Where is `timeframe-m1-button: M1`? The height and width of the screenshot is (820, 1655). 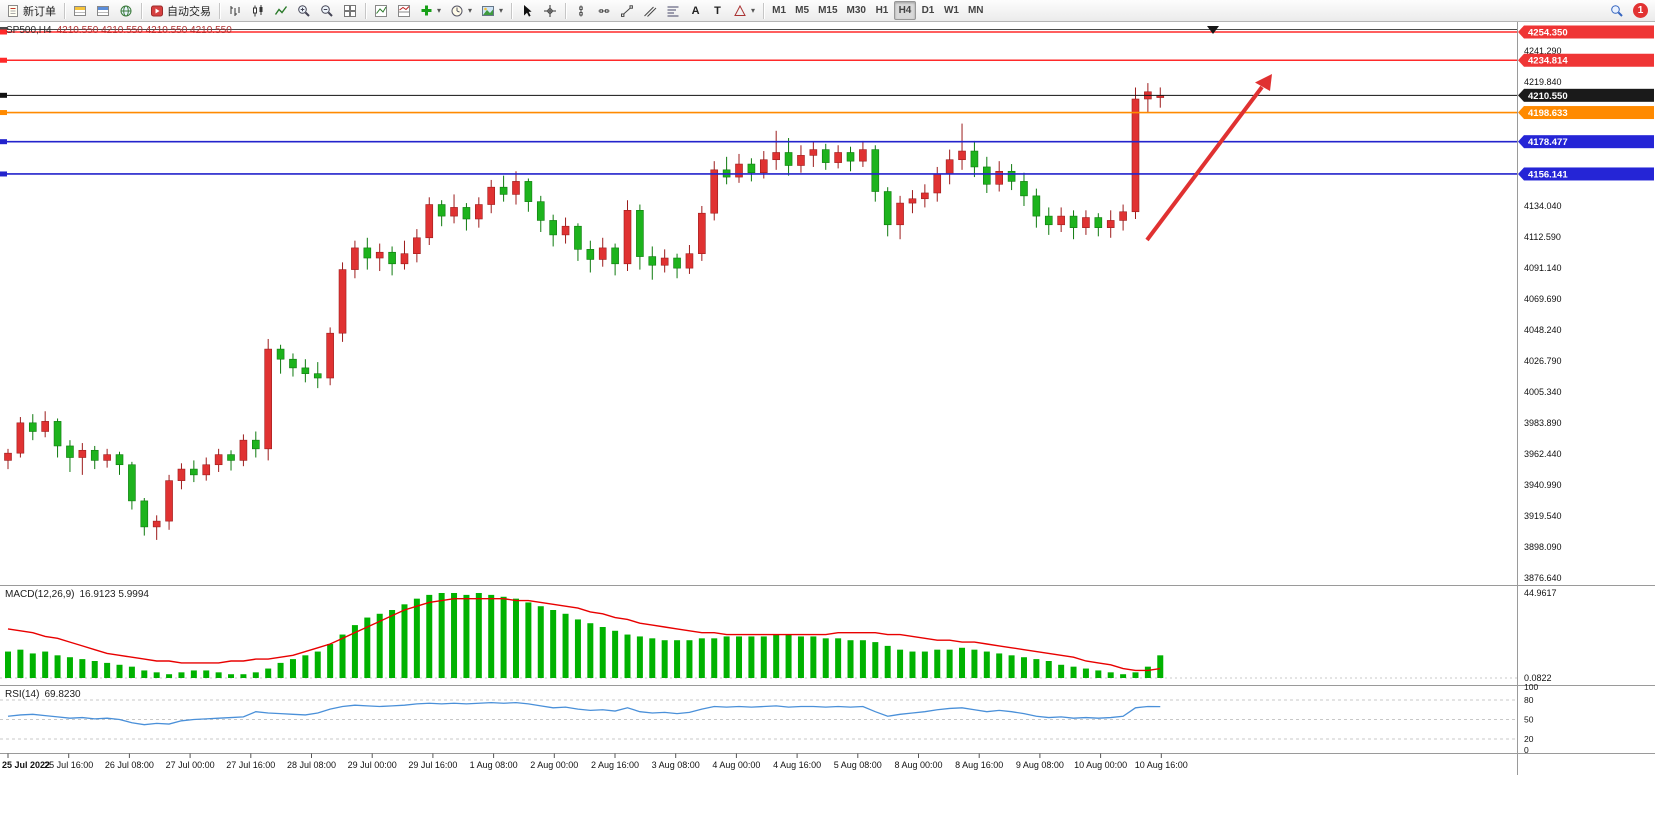
timeframe-m1-button: M1 is located at coordinates (779, 10).